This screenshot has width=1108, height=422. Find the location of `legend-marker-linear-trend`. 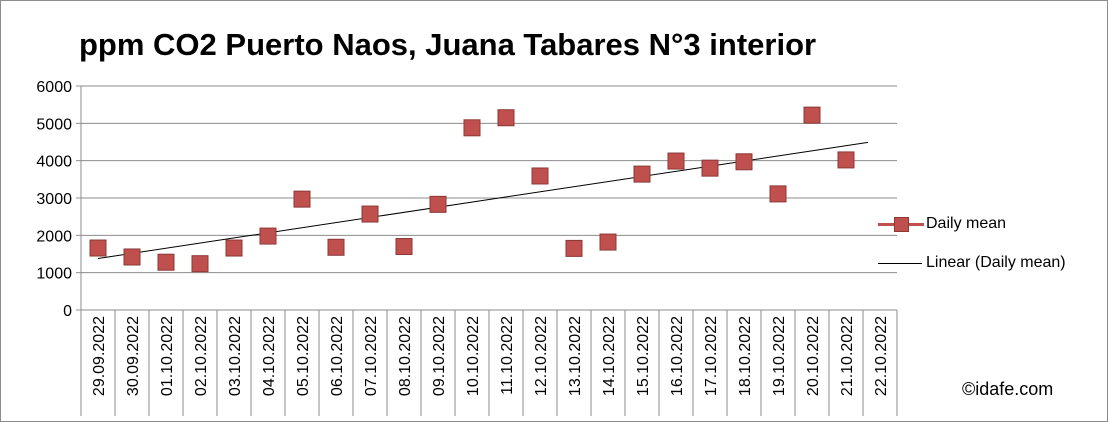

legend-marker-linear-trend is located at coordinates (901, 263).